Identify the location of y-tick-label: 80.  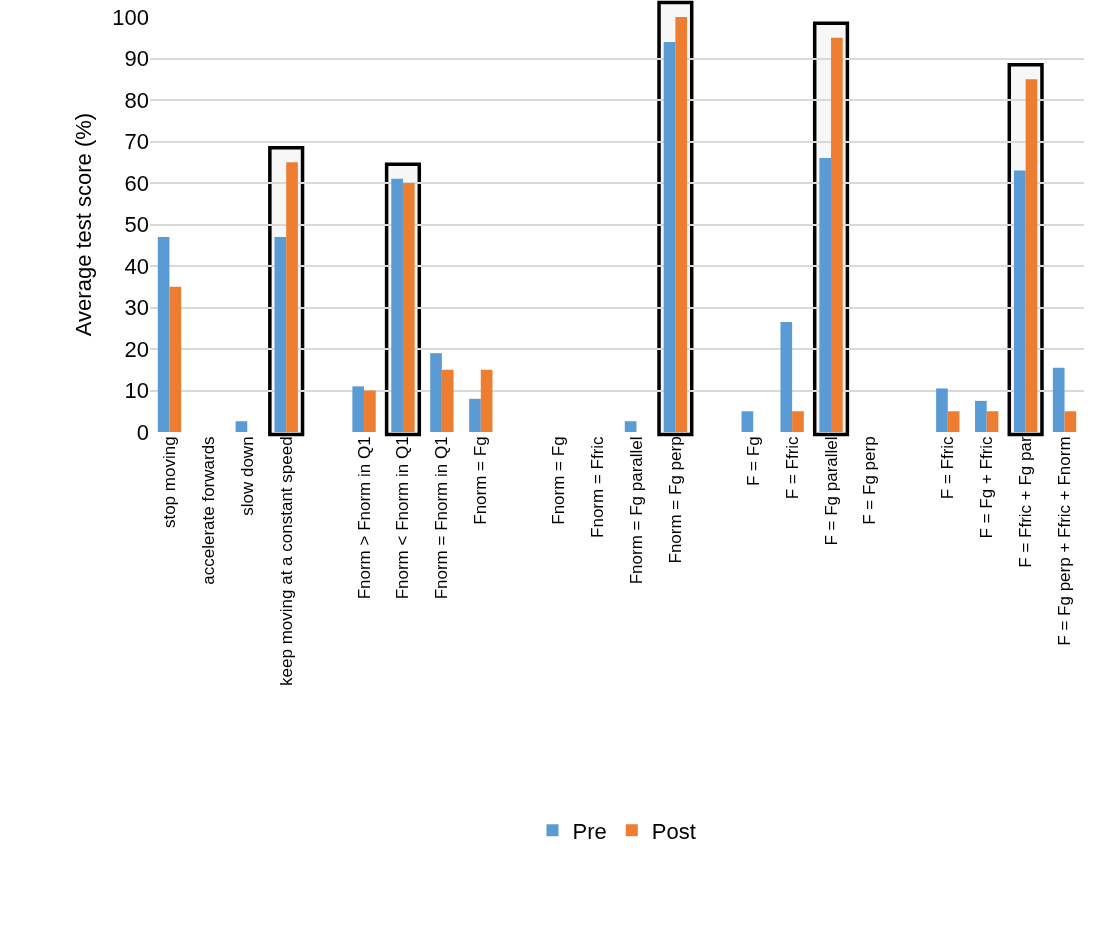
(136, 100).